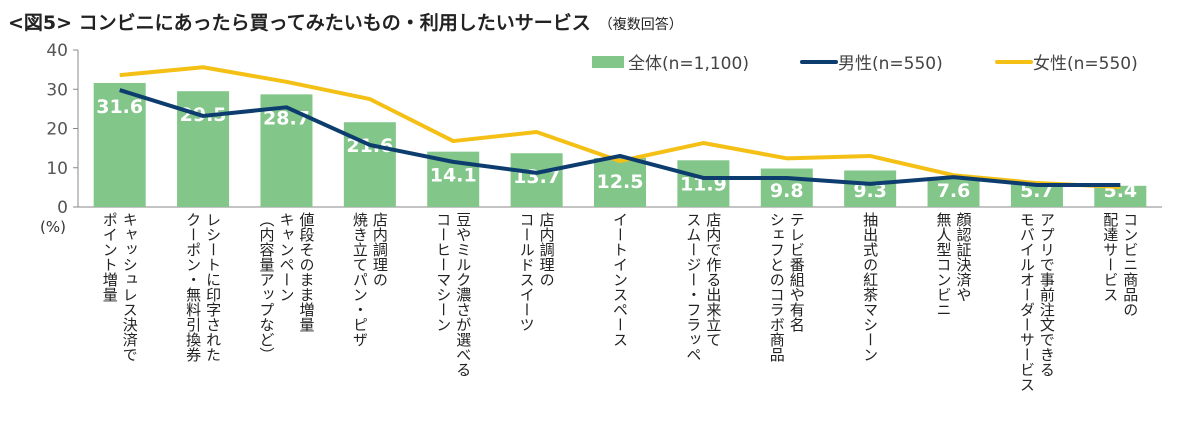  I want to click on x-tick-label: 豆やミルク濃さが選べる コーヒーマシーン, so click(453, 294).